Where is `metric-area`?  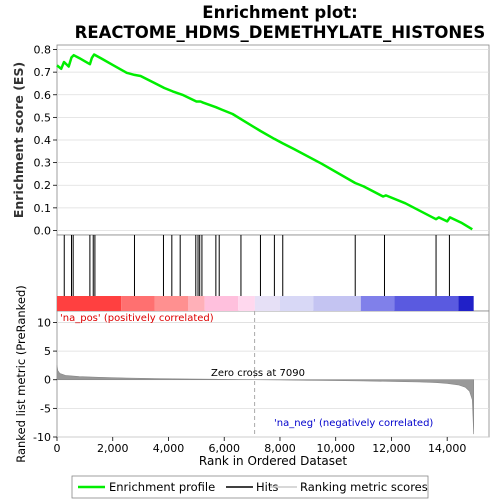
metric-area is located at coordinates (265, 400).